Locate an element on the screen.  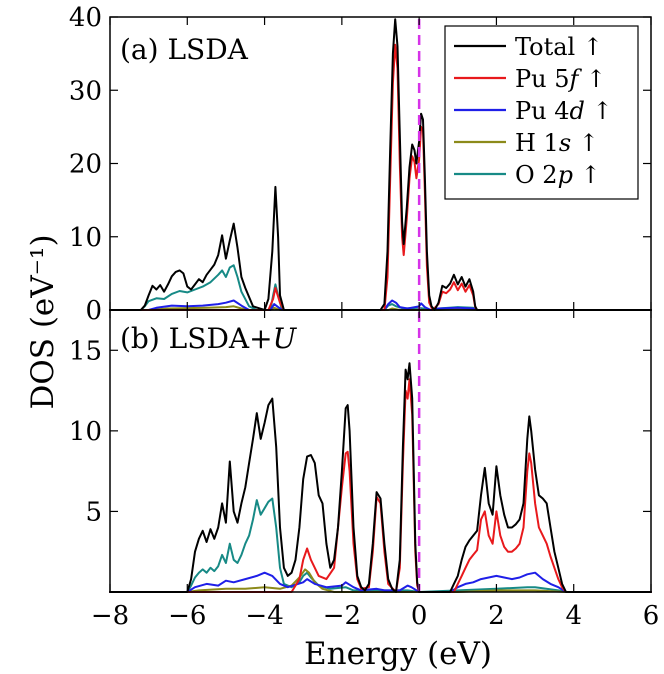
legend-label-h1s: H 1s ↑ is located at coordinates (557, 143).